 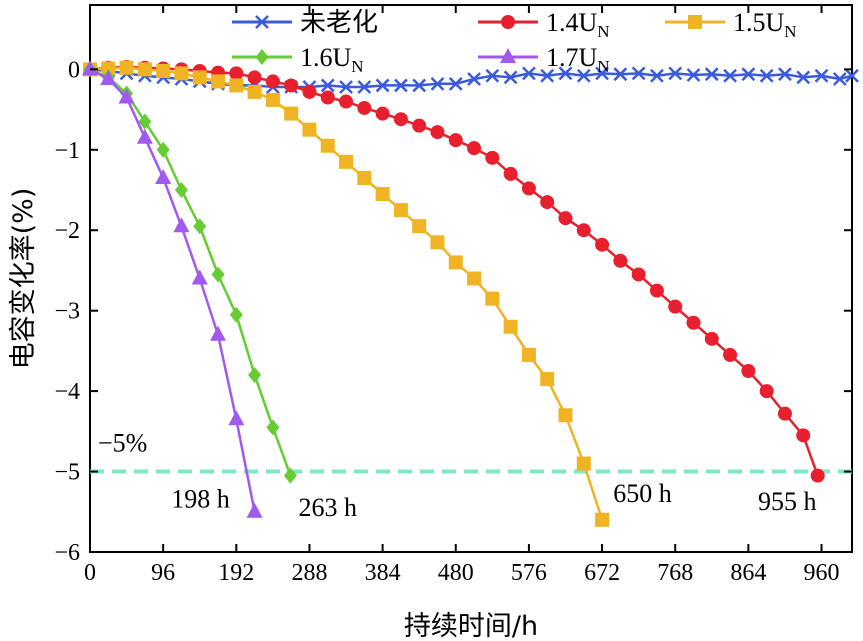 What do you see at coordinates (122, 443) in the screenshot?
I see `threshold-label: −5%` at bounding box center [122, 443].